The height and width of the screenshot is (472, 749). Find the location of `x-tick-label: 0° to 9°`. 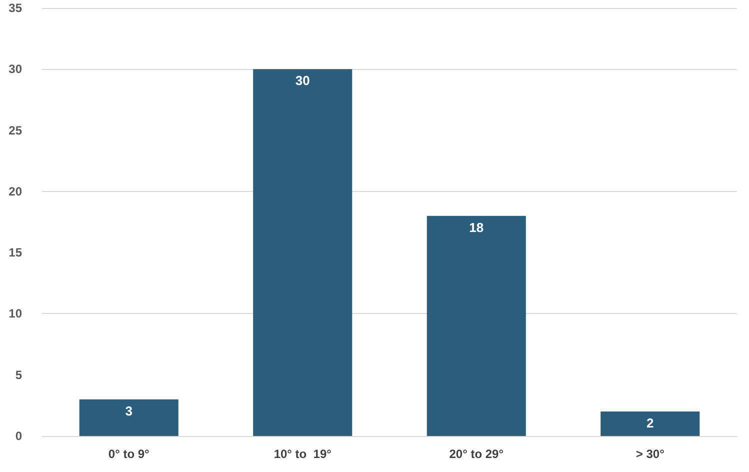

x-tick-label: 0° to 9° is located at coordinates (129, 454).